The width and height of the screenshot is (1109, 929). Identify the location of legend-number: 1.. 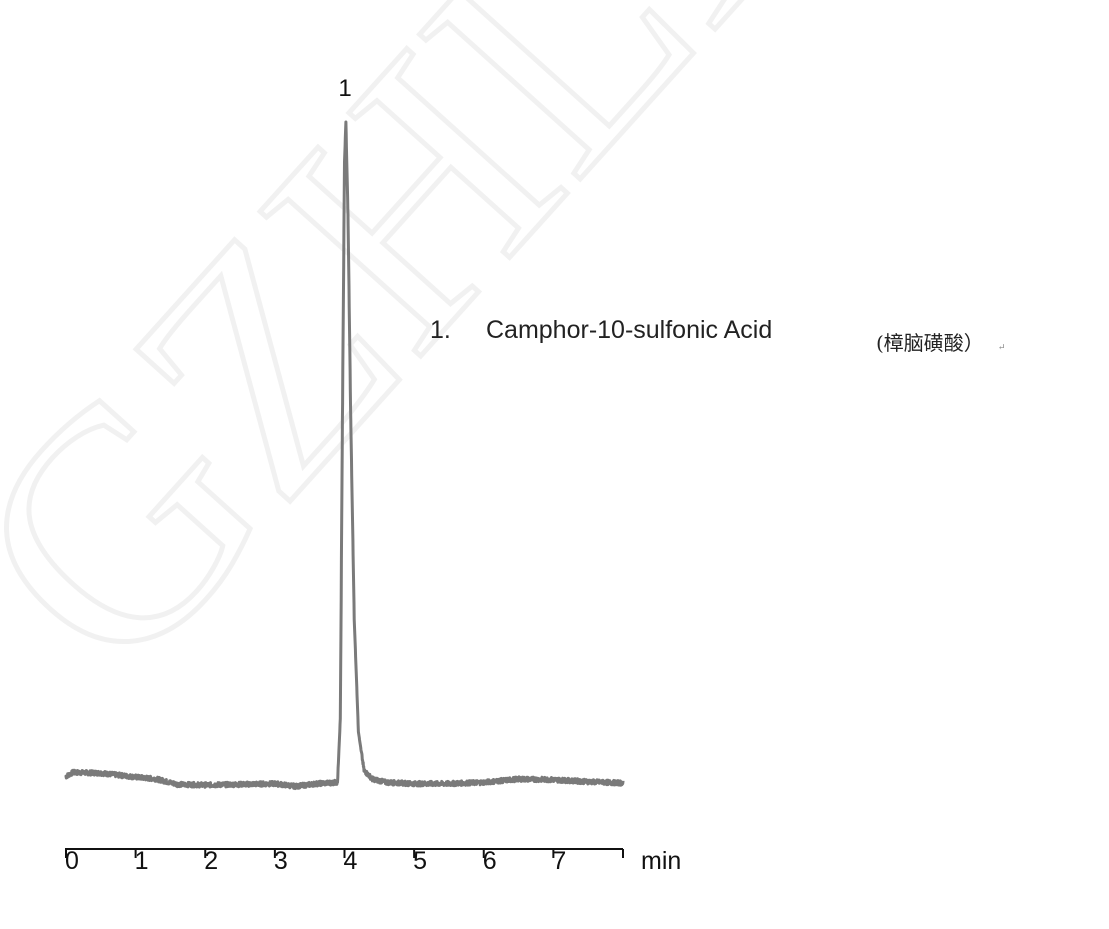
(440, 330).